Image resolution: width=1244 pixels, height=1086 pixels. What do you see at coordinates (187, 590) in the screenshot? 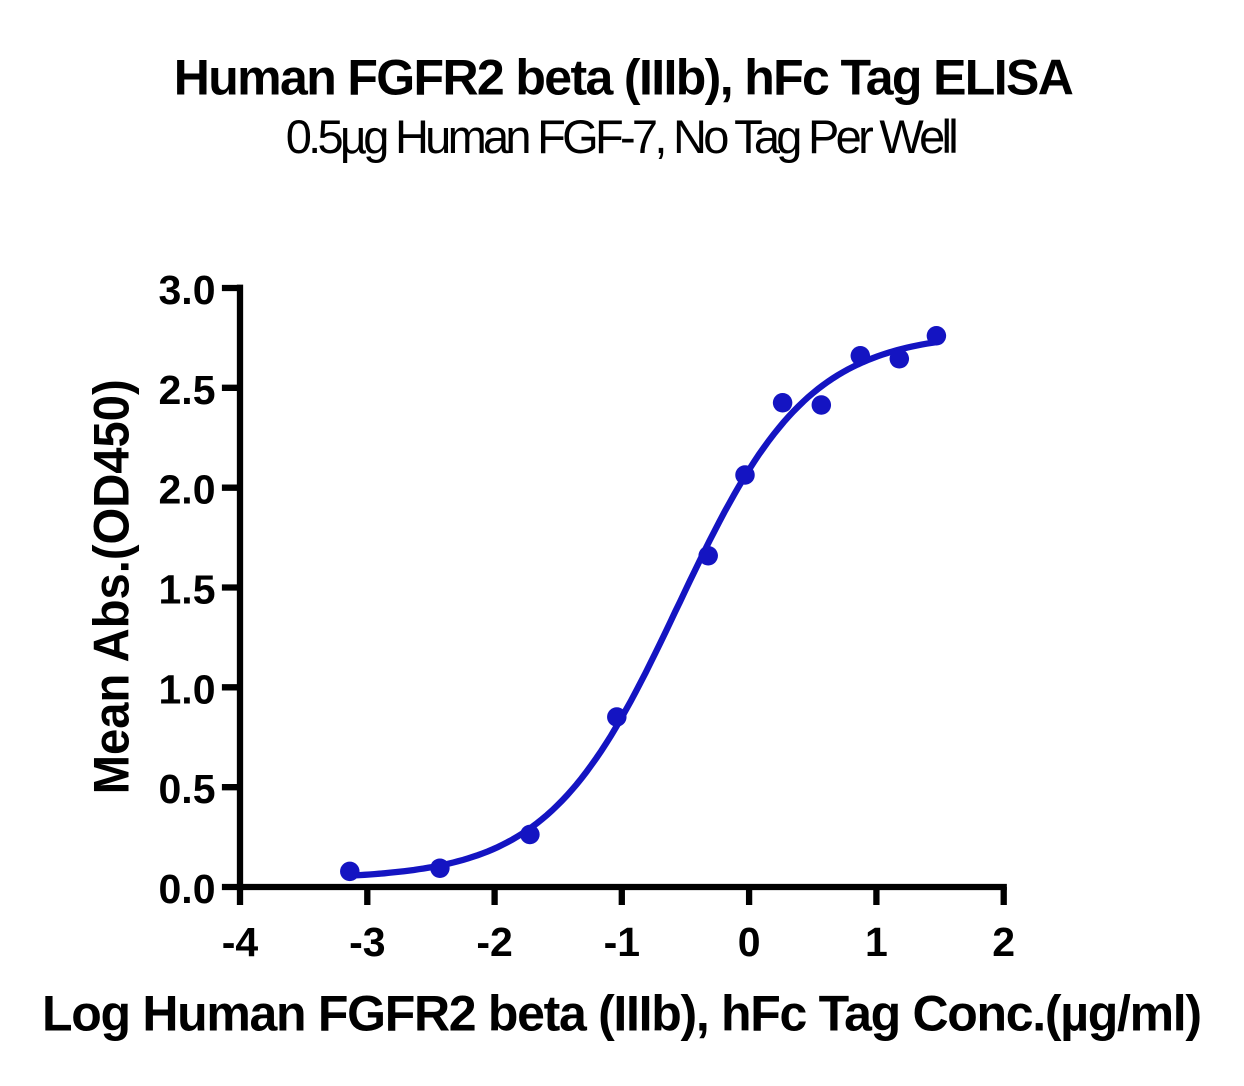
I see `svg-text: 1.5` at bounding box center [187, 590].